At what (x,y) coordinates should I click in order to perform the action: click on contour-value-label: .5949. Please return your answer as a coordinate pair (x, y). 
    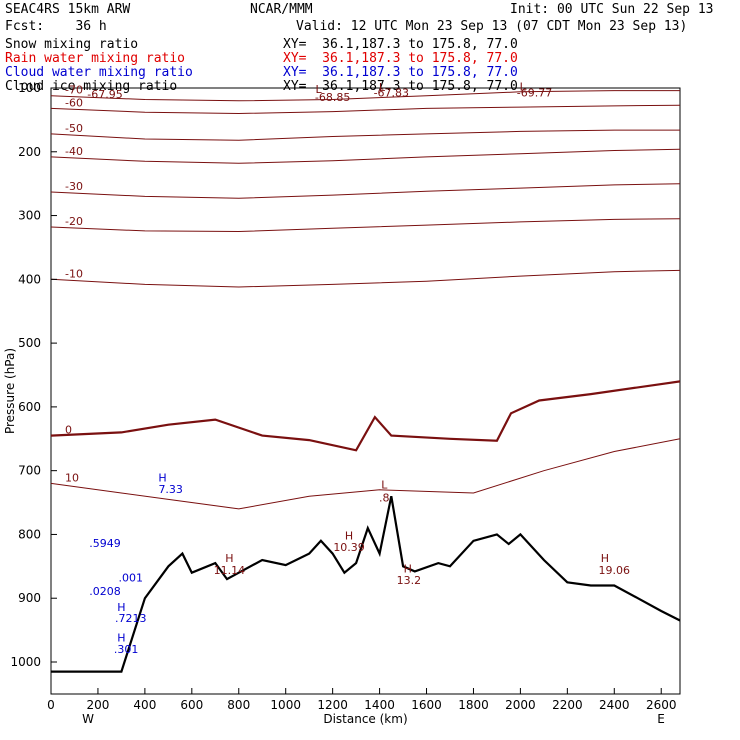
    Looking at the image, I should click on (105, 543).